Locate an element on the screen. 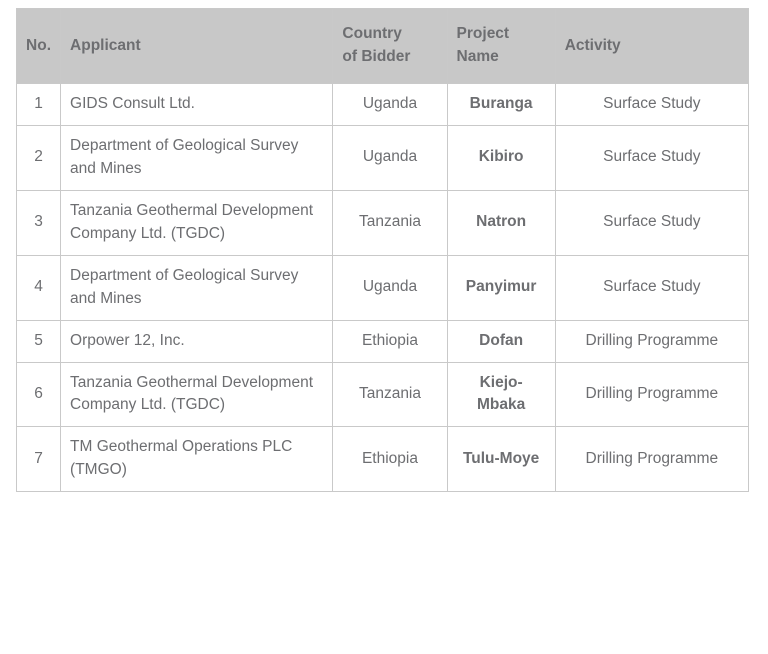 This screenshot has width=768, height=654. cell-no: 6 is located at coordinates (38, 394).